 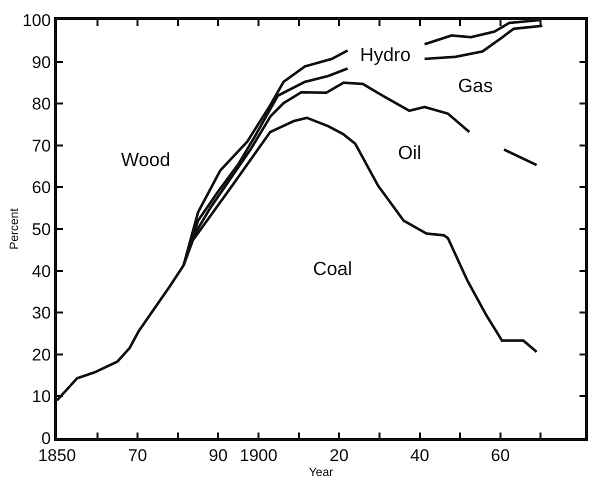 I want to click on x-tick-label: 1850, so click(x=57, y=456).